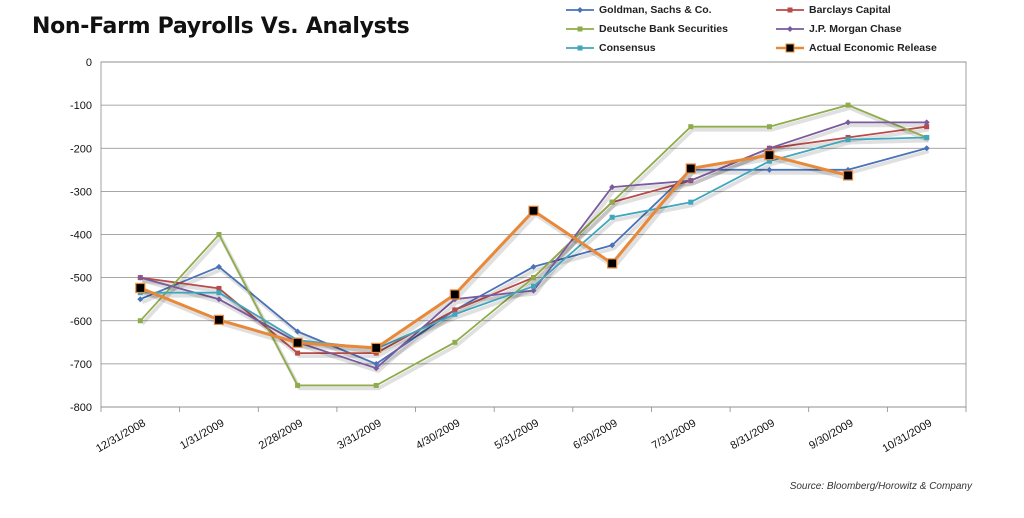 This screenshot has width=1024, height=518. I want to click on legend-label: Deutsche Bank Securities, so click(663, 29).